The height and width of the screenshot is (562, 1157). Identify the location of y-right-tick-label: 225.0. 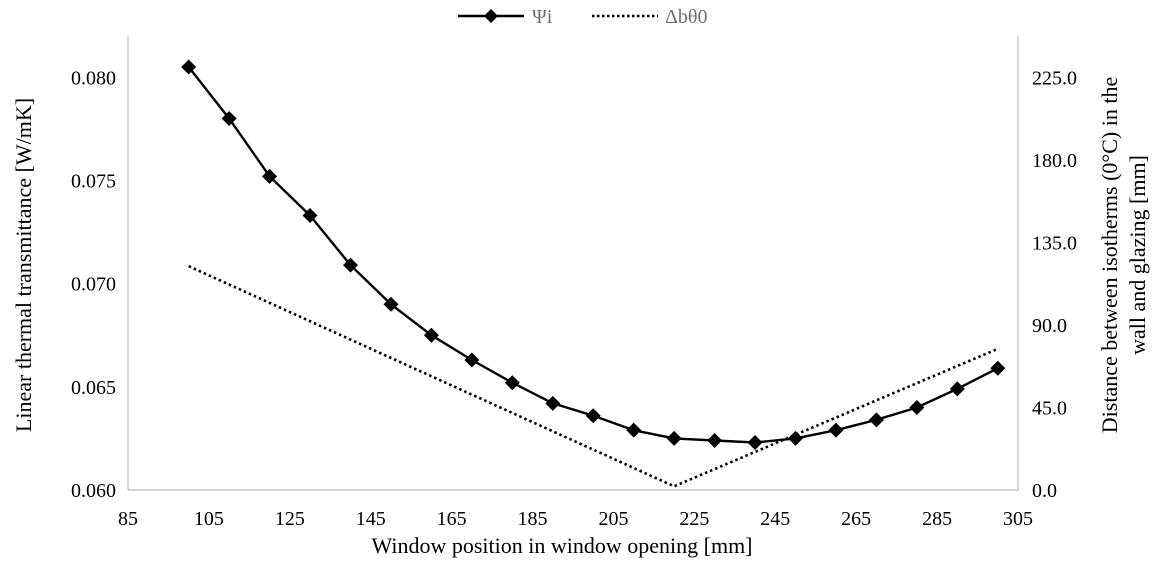
(1054, 78).